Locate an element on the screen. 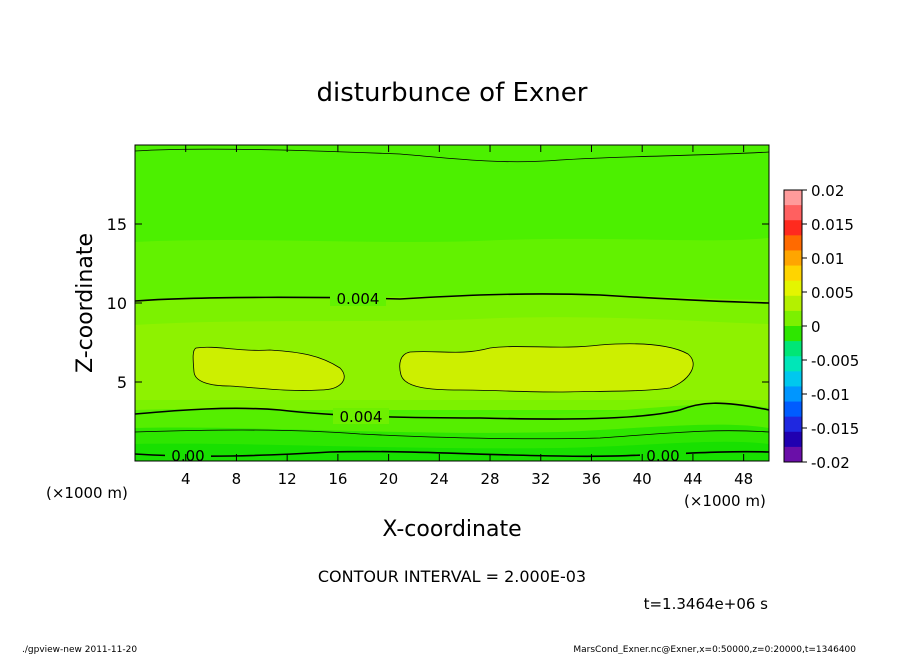 The image size is (904, 654). colorbar-tick-label: -0.01 is located at coordinates (830, 395).